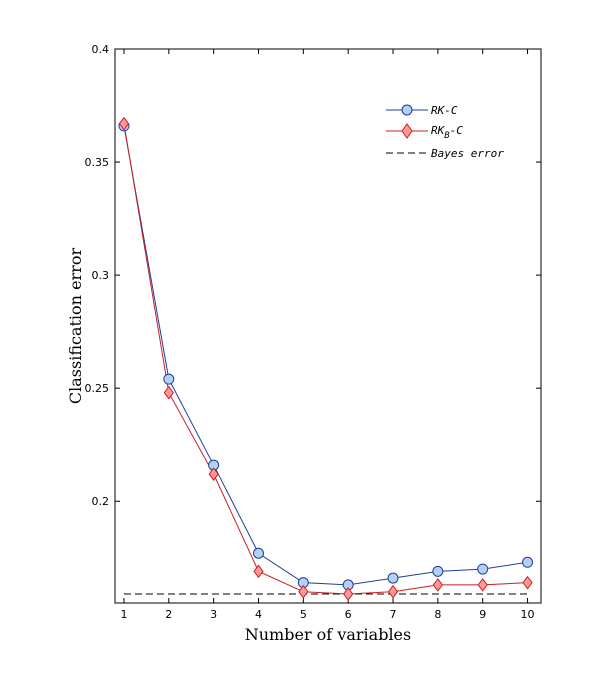  What do you see at coordinates (407, 131) in the screenshot?
I see `legend-marker-rkb-c` at bounding box center [407, 131].